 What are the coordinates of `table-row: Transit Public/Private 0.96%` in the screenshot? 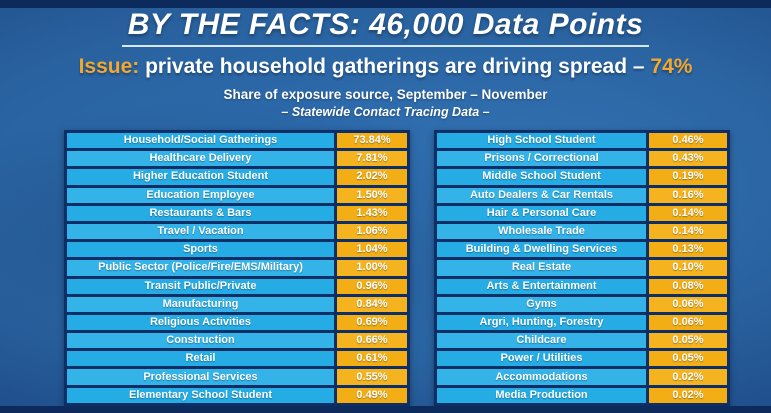 It's located at (237, 286).